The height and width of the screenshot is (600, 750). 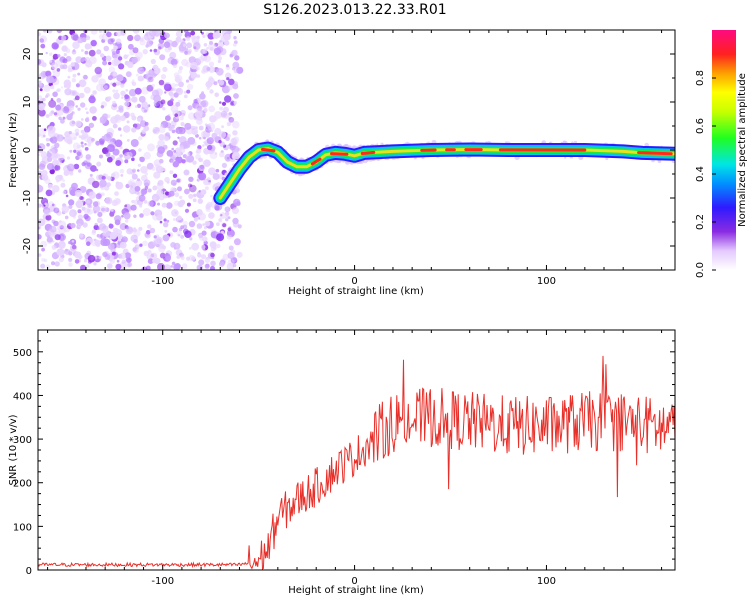 What do you see at coordinates (724, 150) in the screenshot?
I see `colorbar-gradient` at bounding box center [724, 150].